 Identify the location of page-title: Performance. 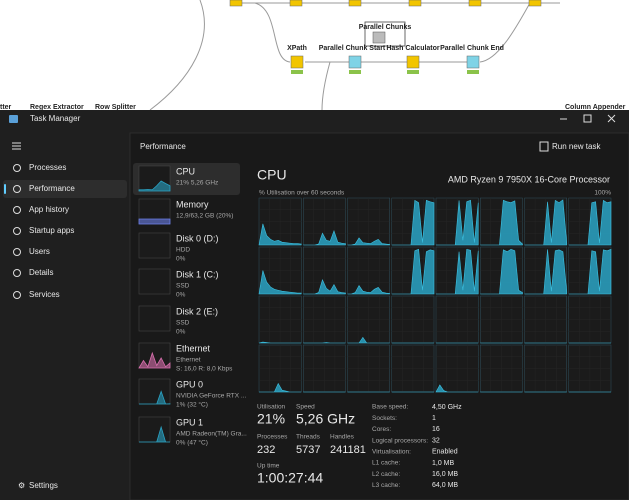
(163, 146).